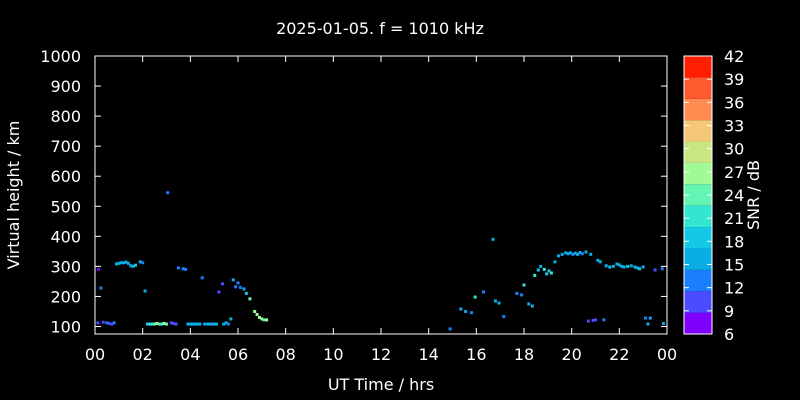 The image size is (800, 400). What do you see at coordinates (734, 149) in the screenshot?
I see `colorbar-tick-label: 30` at bounding box center [734, 149].